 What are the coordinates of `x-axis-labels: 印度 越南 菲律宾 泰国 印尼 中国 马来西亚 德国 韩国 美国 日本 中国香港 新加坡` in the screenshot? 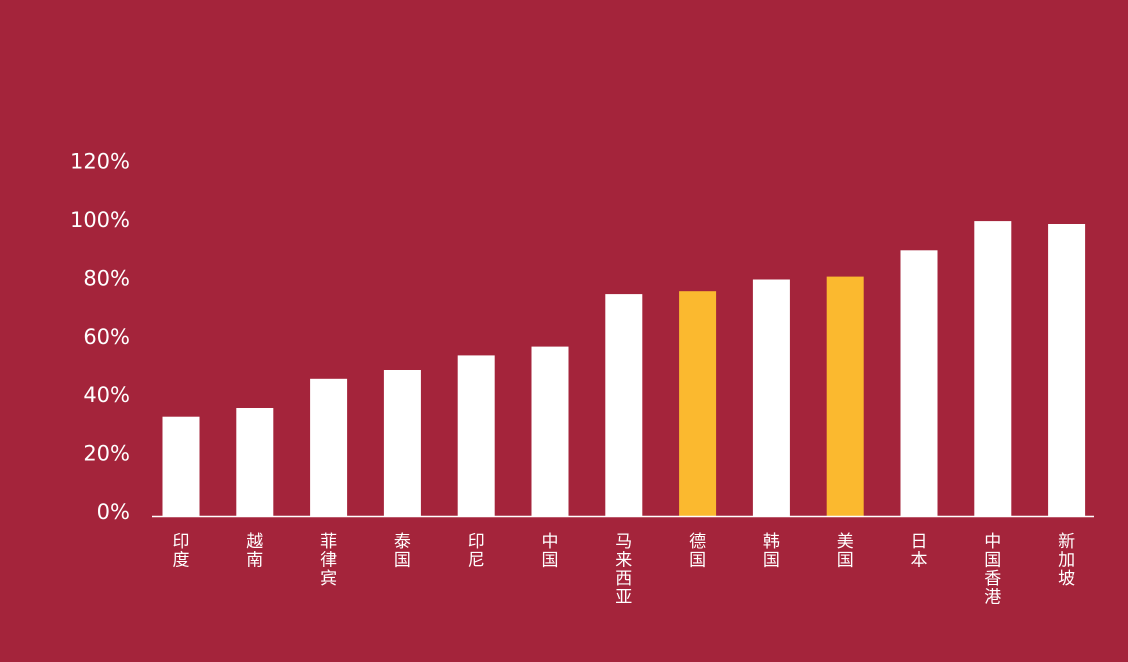 It's located at (624, 570).